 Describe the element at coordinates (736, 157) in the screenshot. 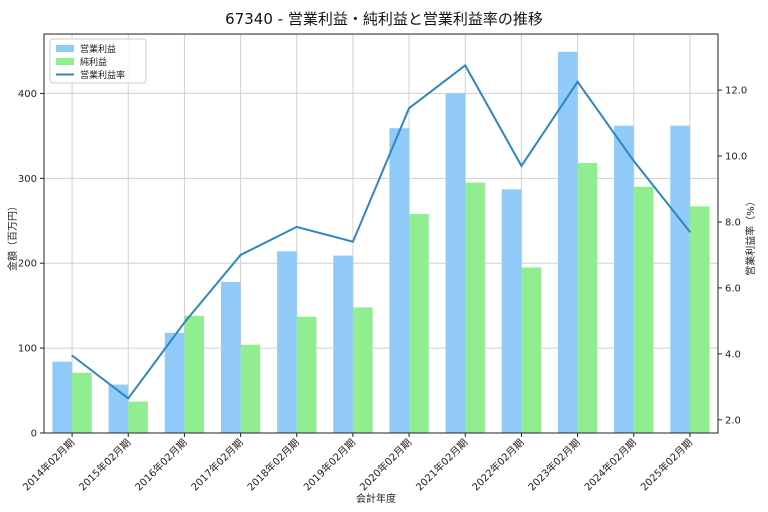

I see `y2-tick-label: 10.0` at that location.